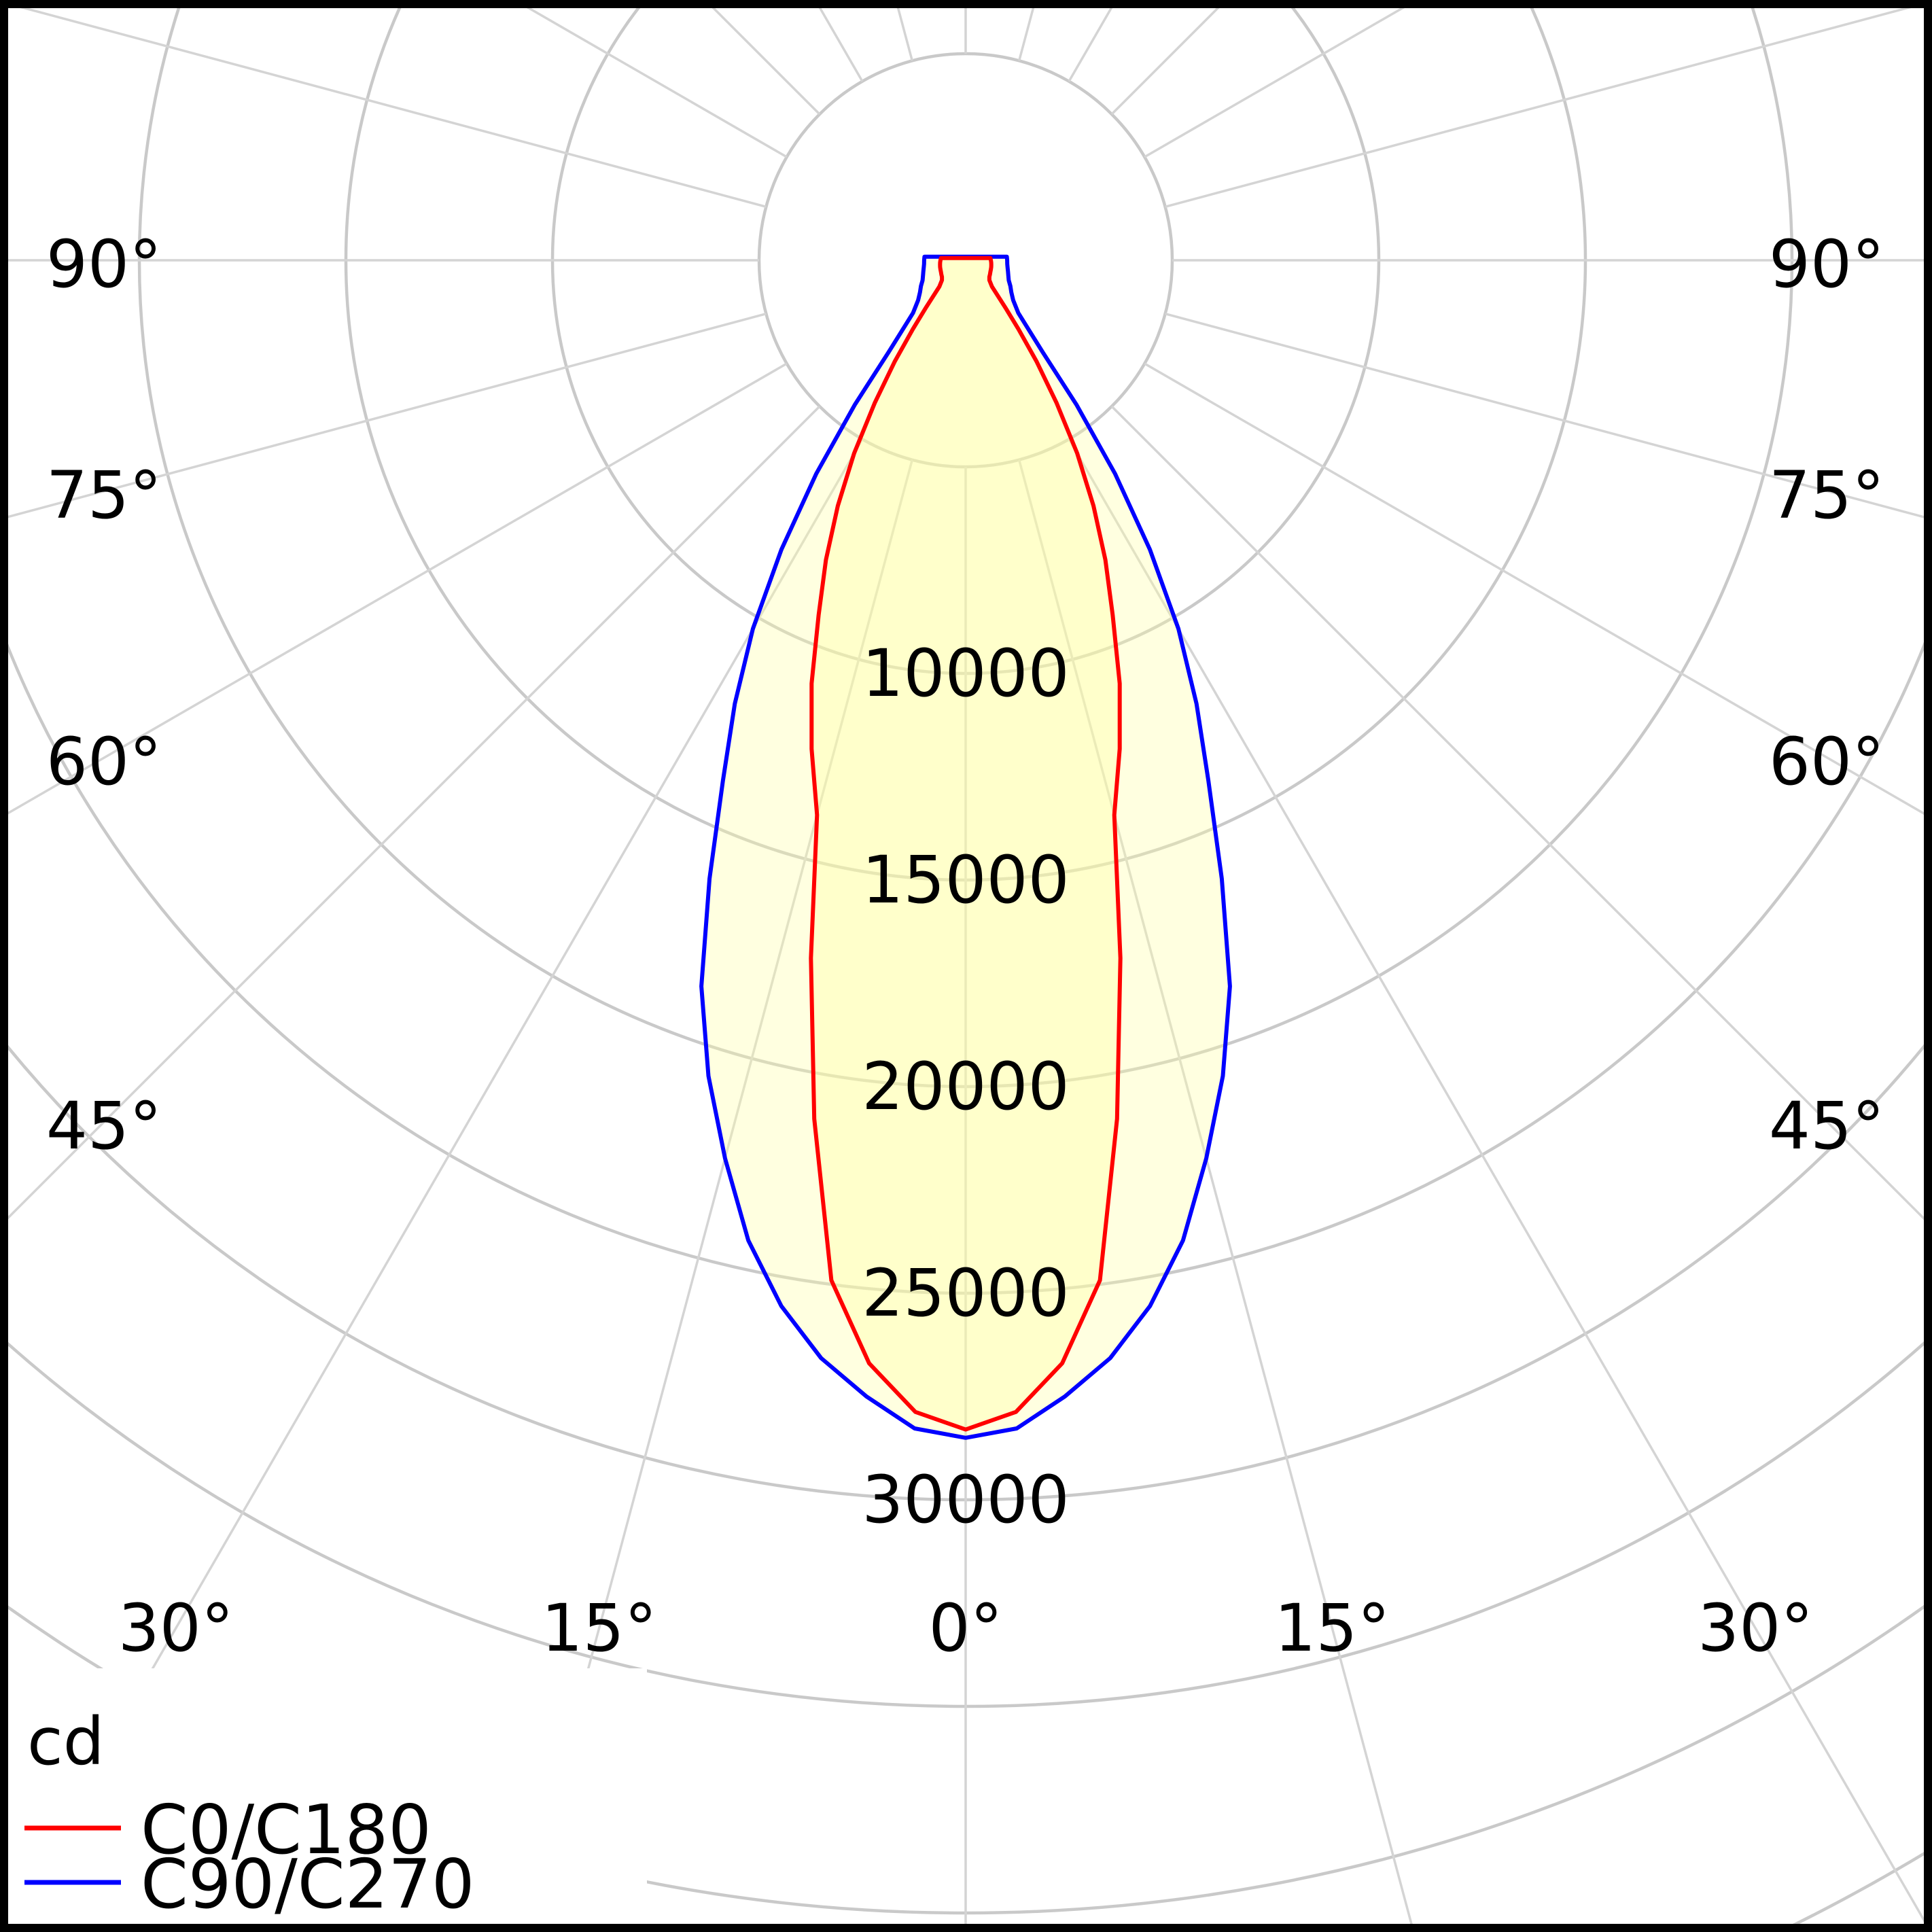 This screenshot has width=1932, height=1932. I want to click on beam-fill-c0-c180, so click(966, 844).